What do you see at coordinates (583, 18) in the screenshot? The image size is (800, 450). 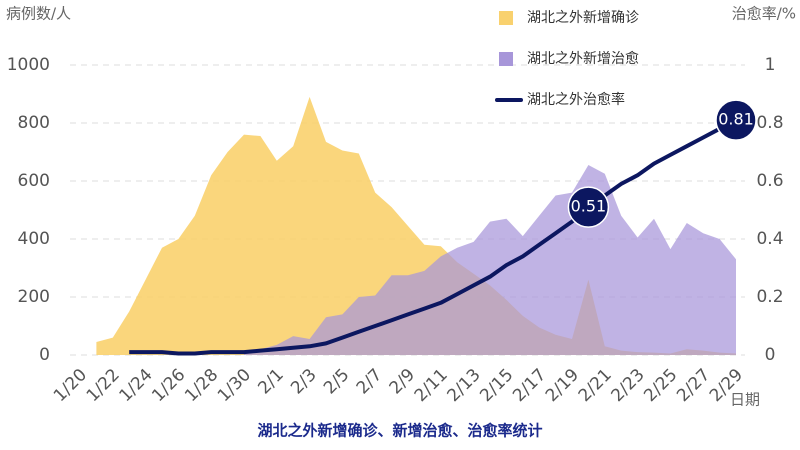 I see `legend-label: 湖北之外新增确诊` at bounding box center [583, 18].